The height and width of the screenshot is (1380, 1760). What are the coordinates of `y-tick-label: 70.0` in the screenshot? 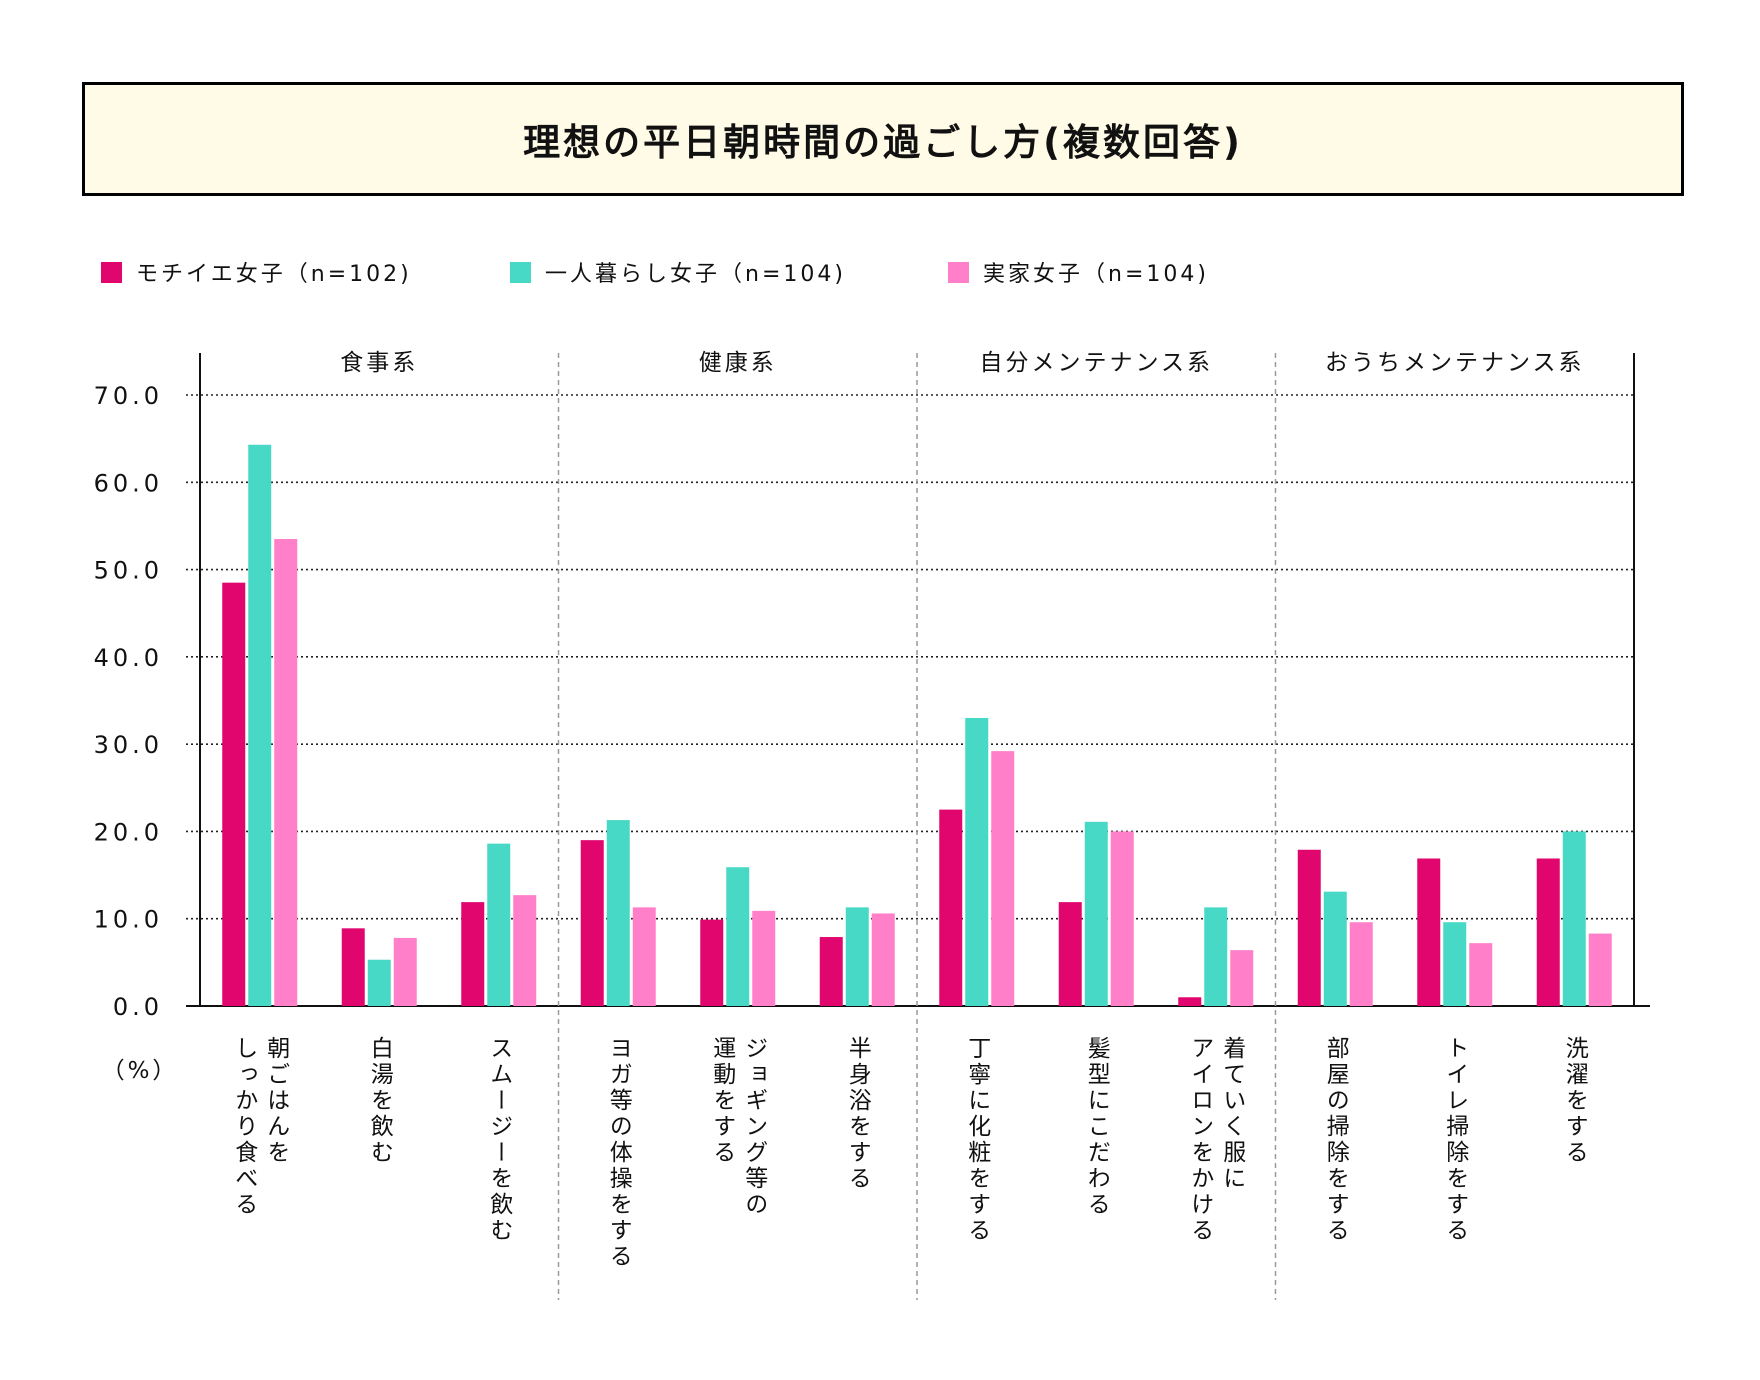 It's located at (128, 396).